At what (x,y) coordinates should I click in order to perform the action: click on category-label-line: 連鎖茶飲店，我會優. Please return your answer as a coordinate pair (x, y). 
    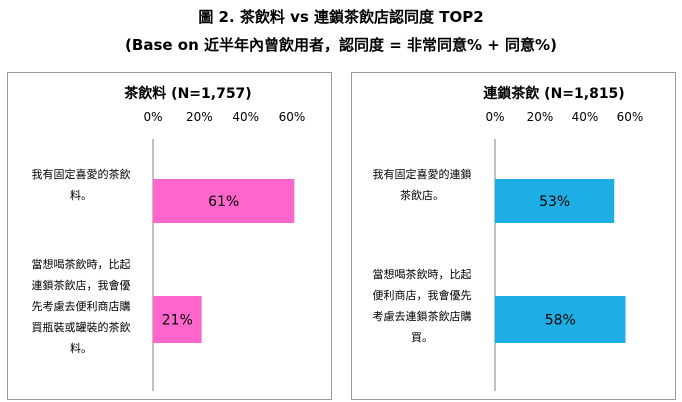
    Looking at the image, I should click on (81, 285).